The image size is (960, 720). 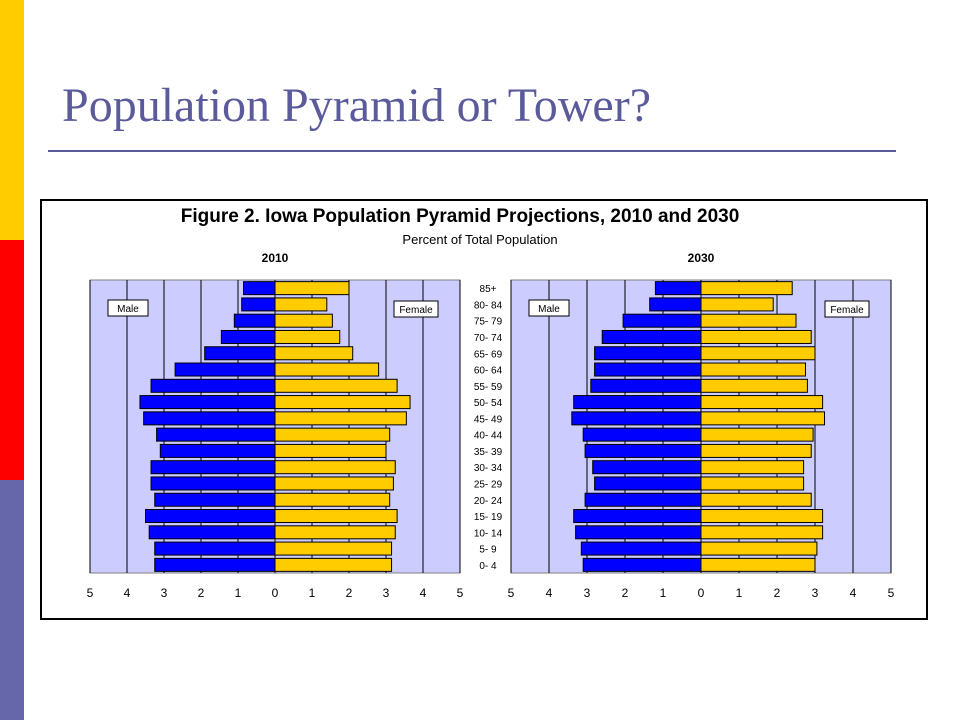 What do you see at coordinates (739, 593) in the screenshot?
I see `panel-2030-x-tick-label: 1` at bounding box center [739, 593].